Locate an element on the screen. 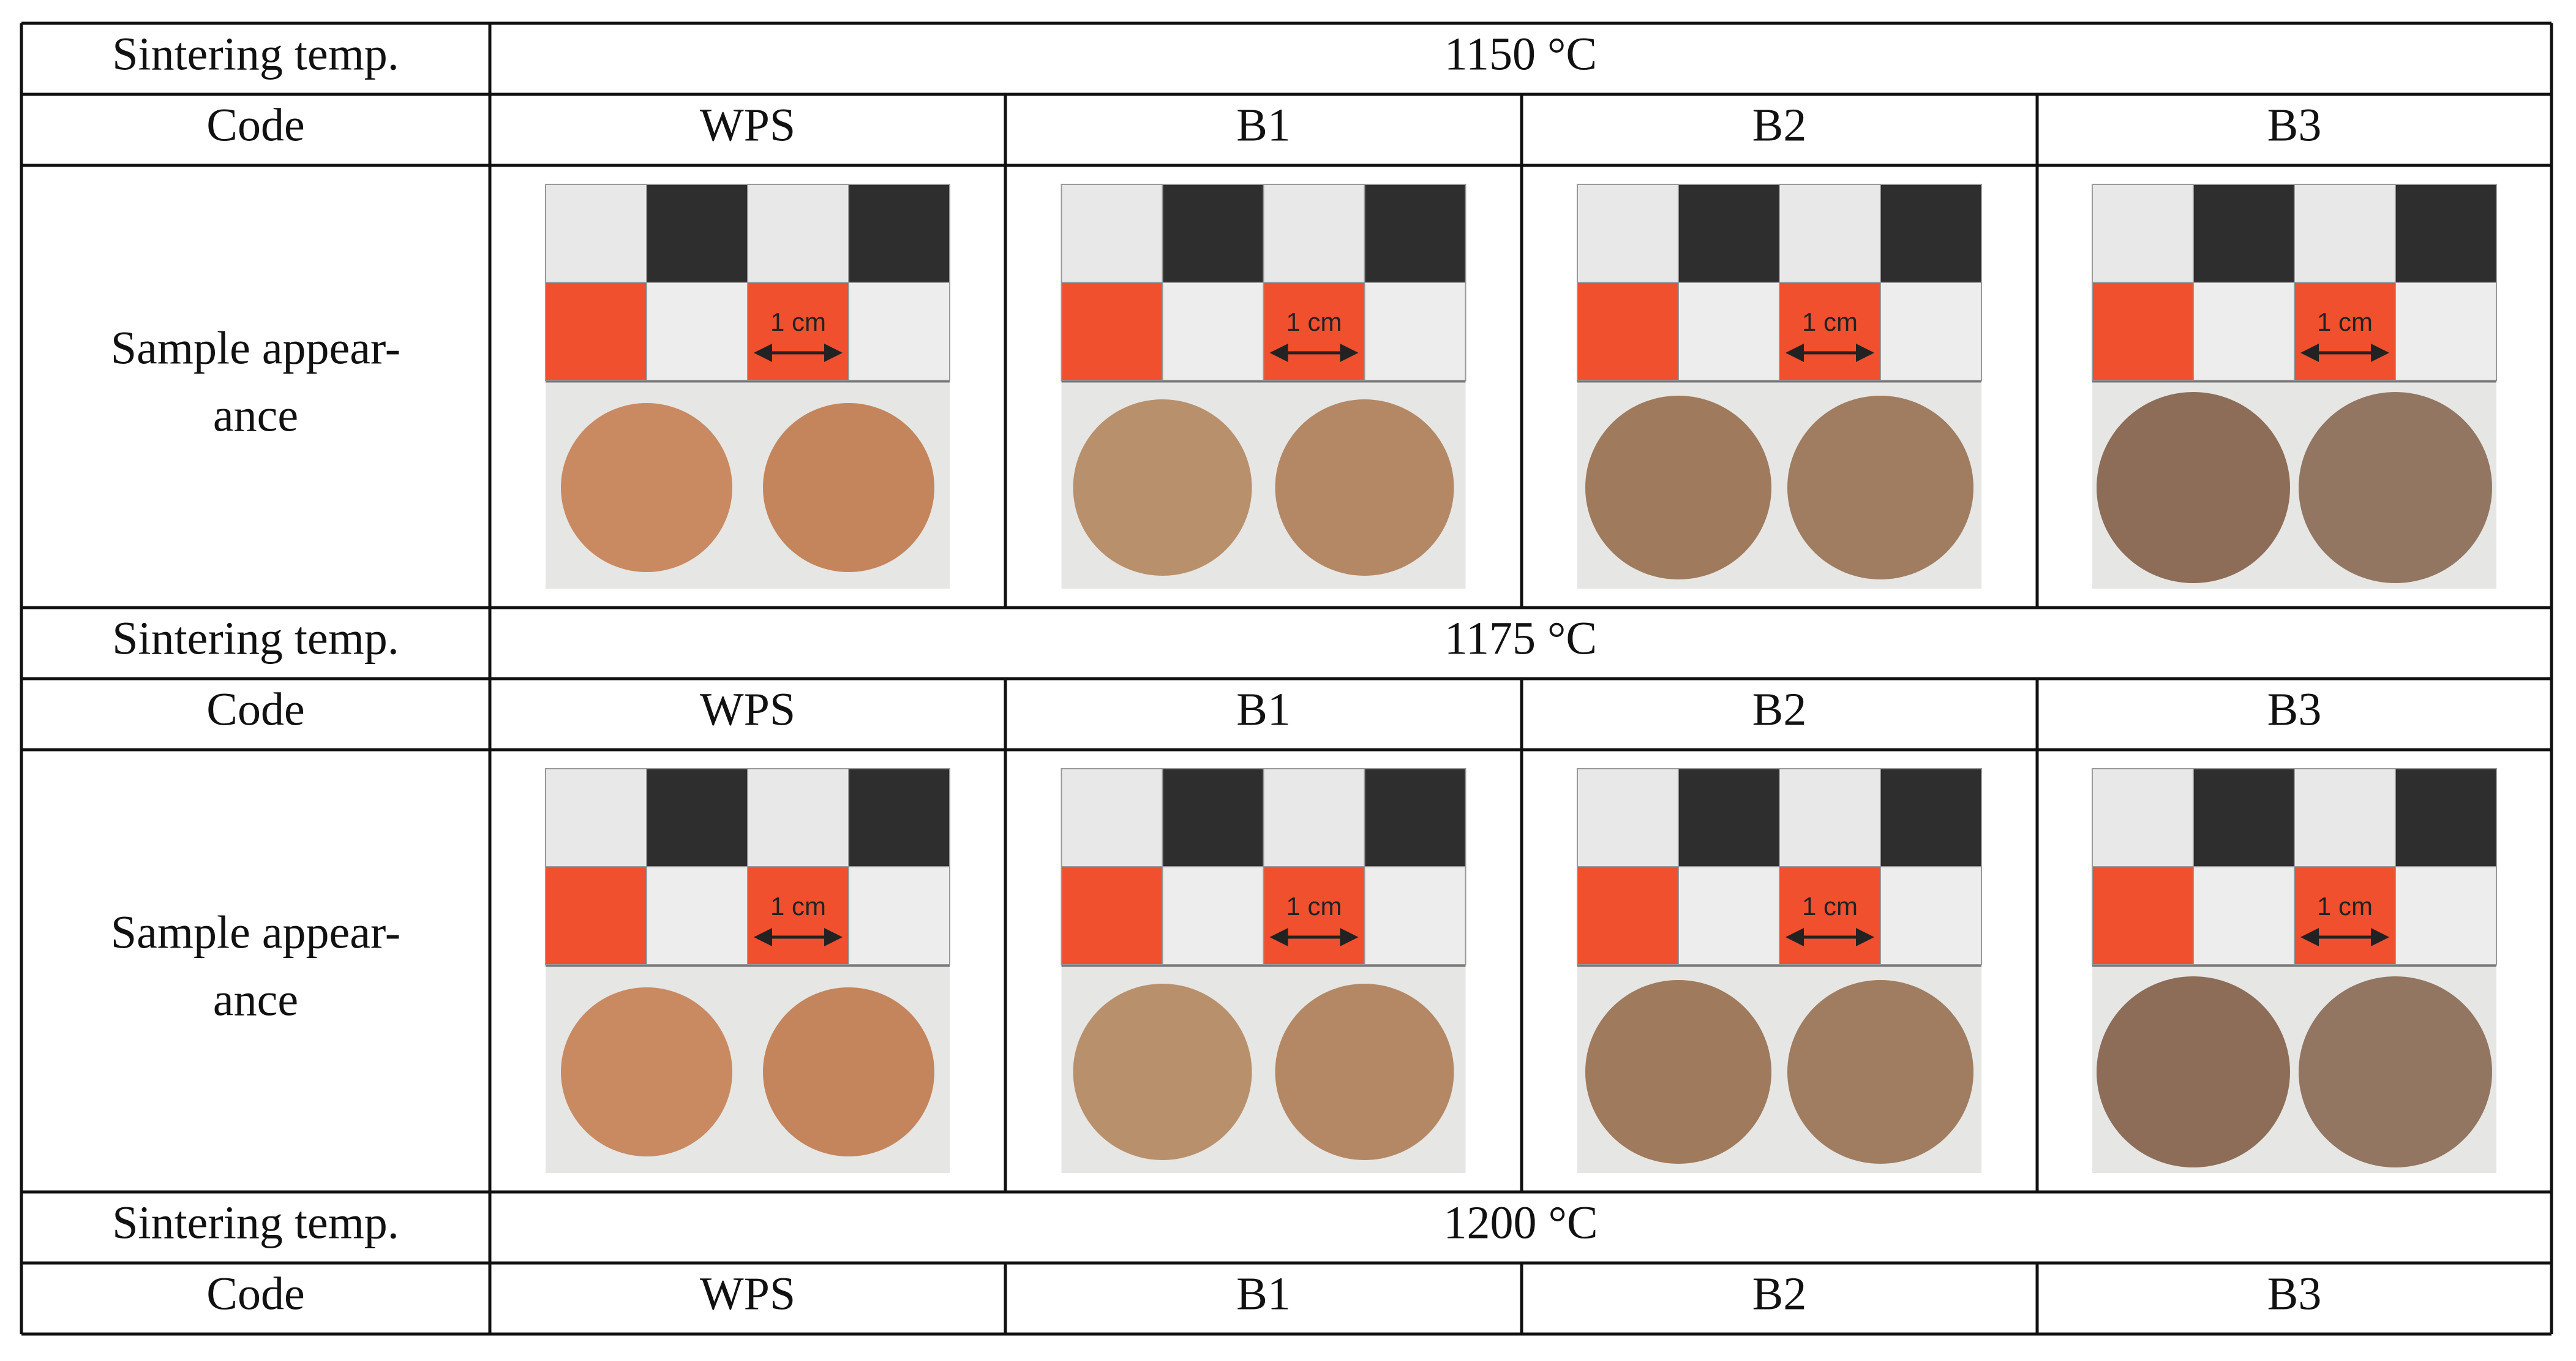 The width and height of the screenshot is (2576, 1361). temperature: 1175 °C is located at coordinates (1520, 638).